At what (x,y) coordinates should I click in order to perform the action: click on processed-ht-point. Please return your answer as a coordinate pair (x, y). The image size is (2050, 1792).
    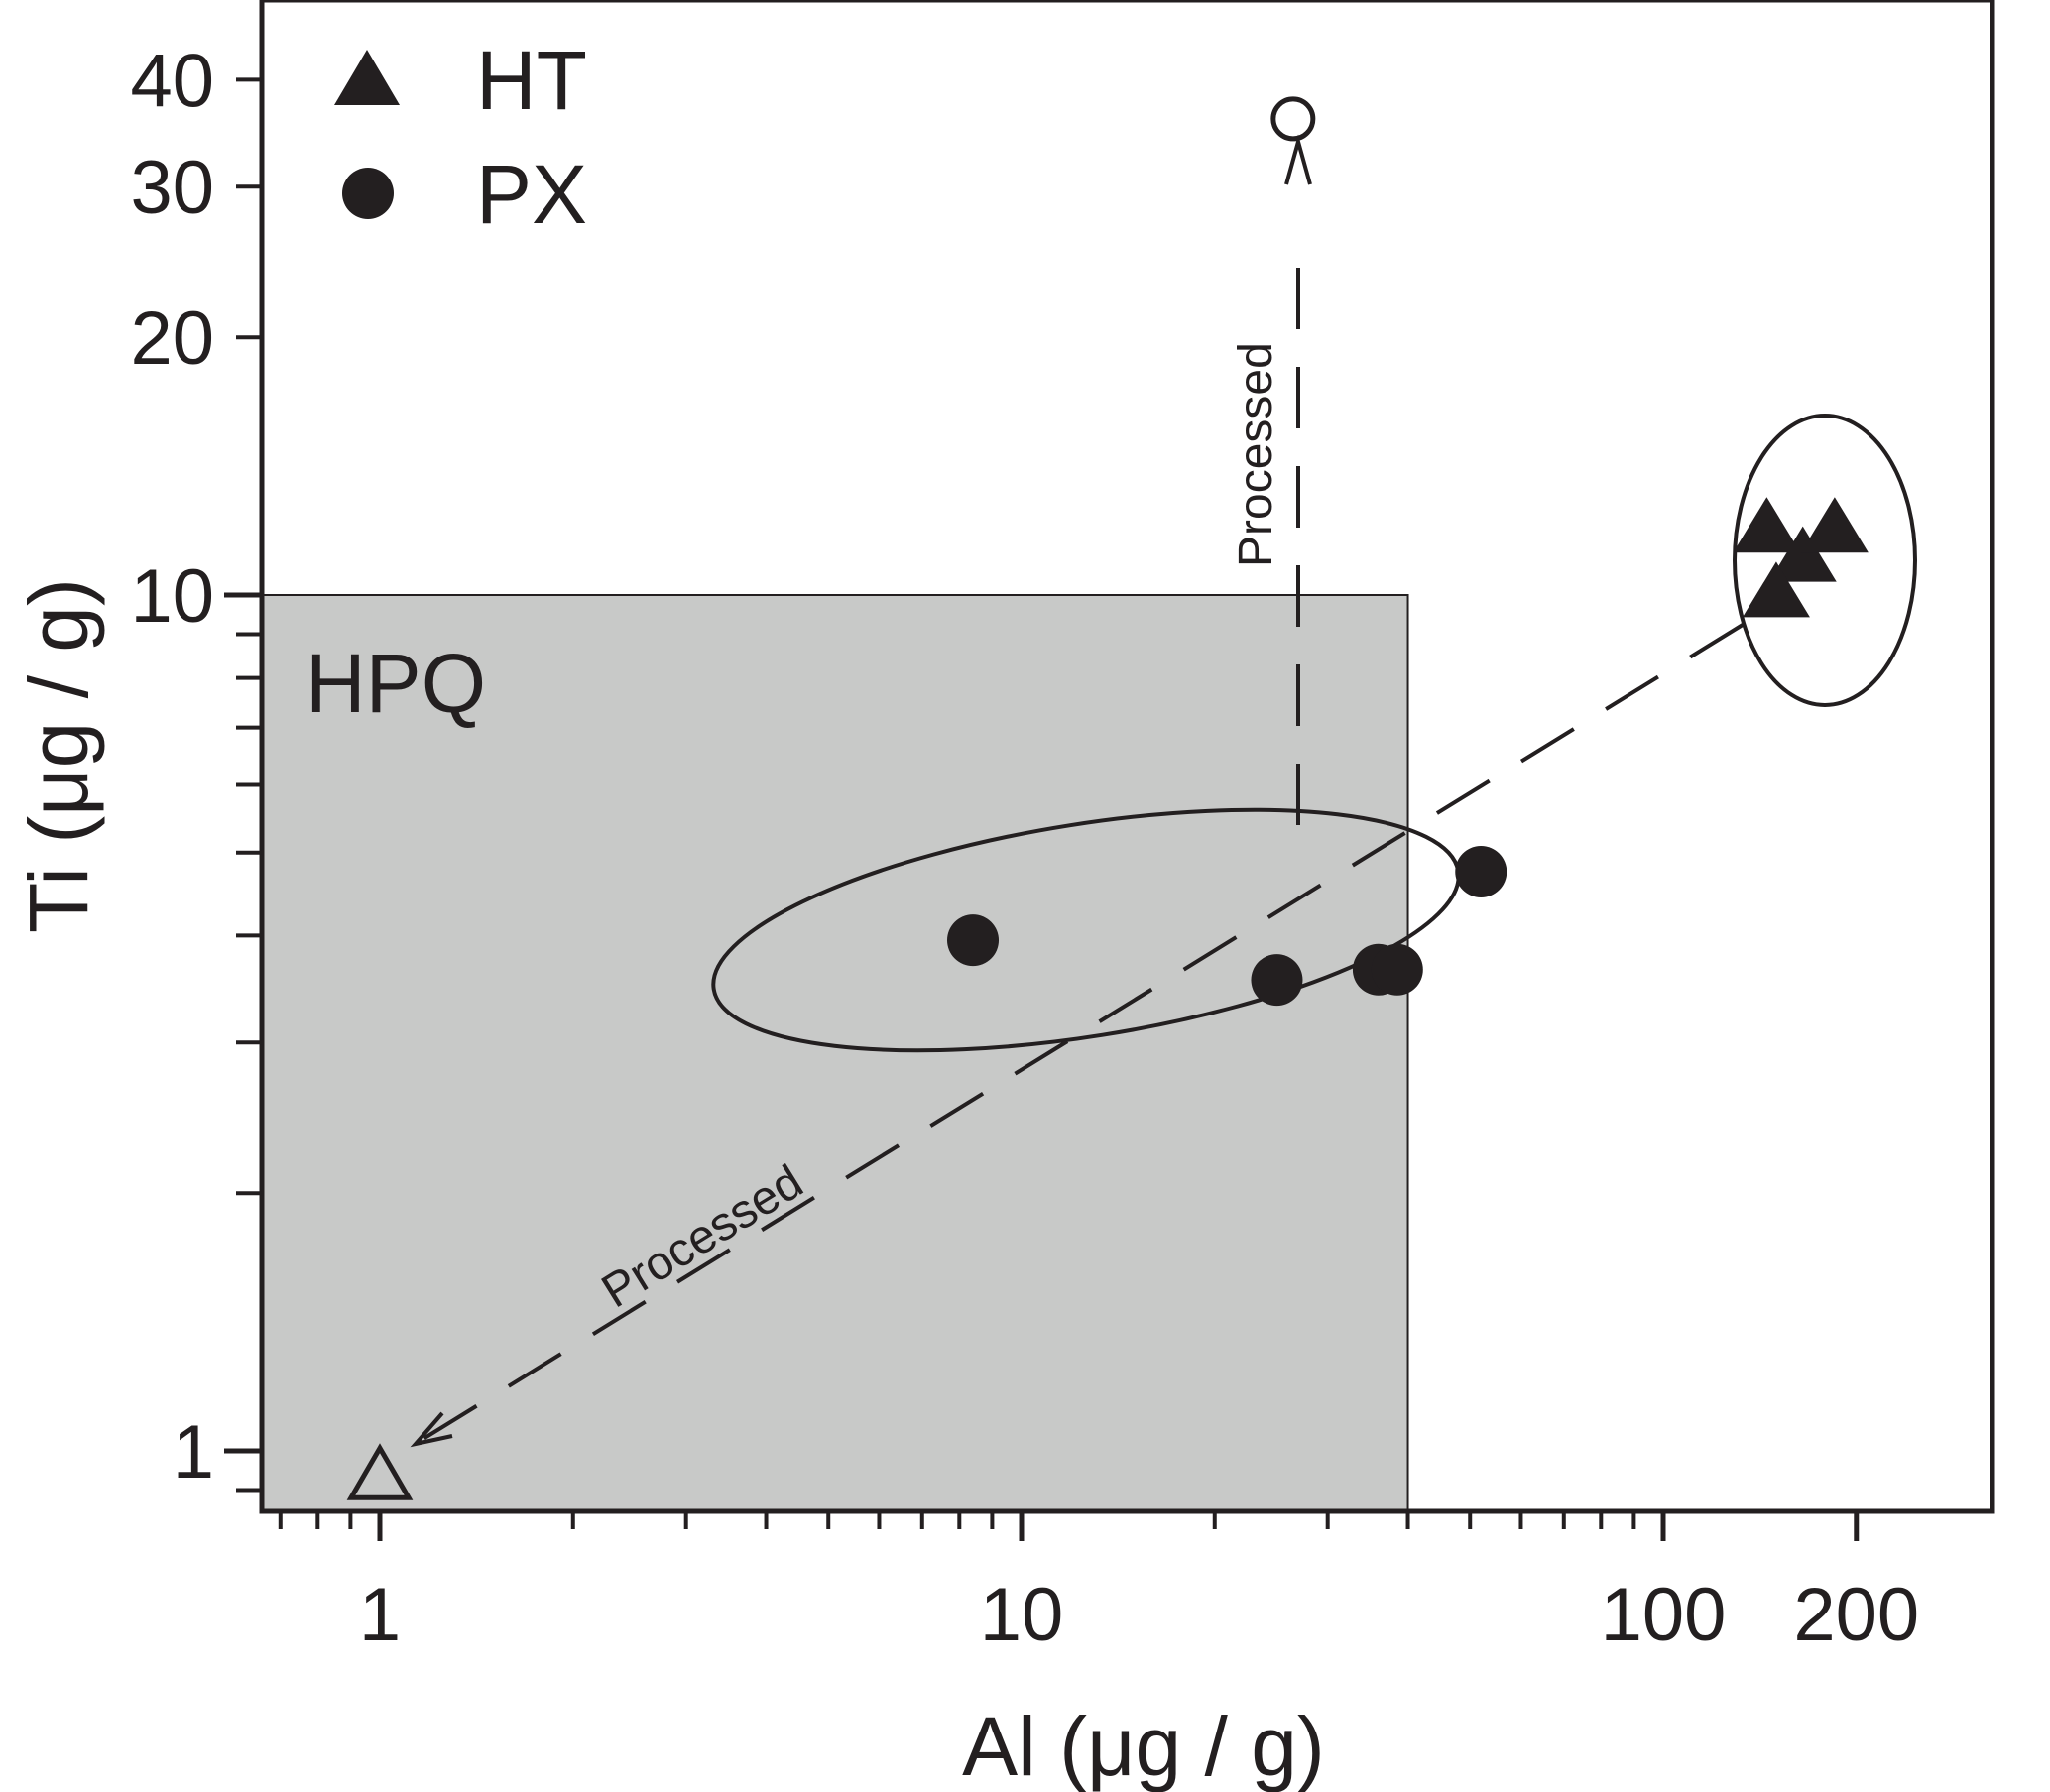
    Looking at the image, I should click on (380, 1472).